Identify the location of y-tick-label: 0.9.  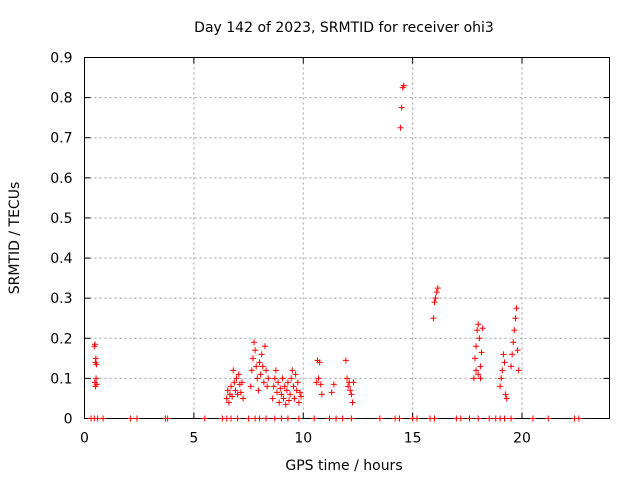
(61, 59).